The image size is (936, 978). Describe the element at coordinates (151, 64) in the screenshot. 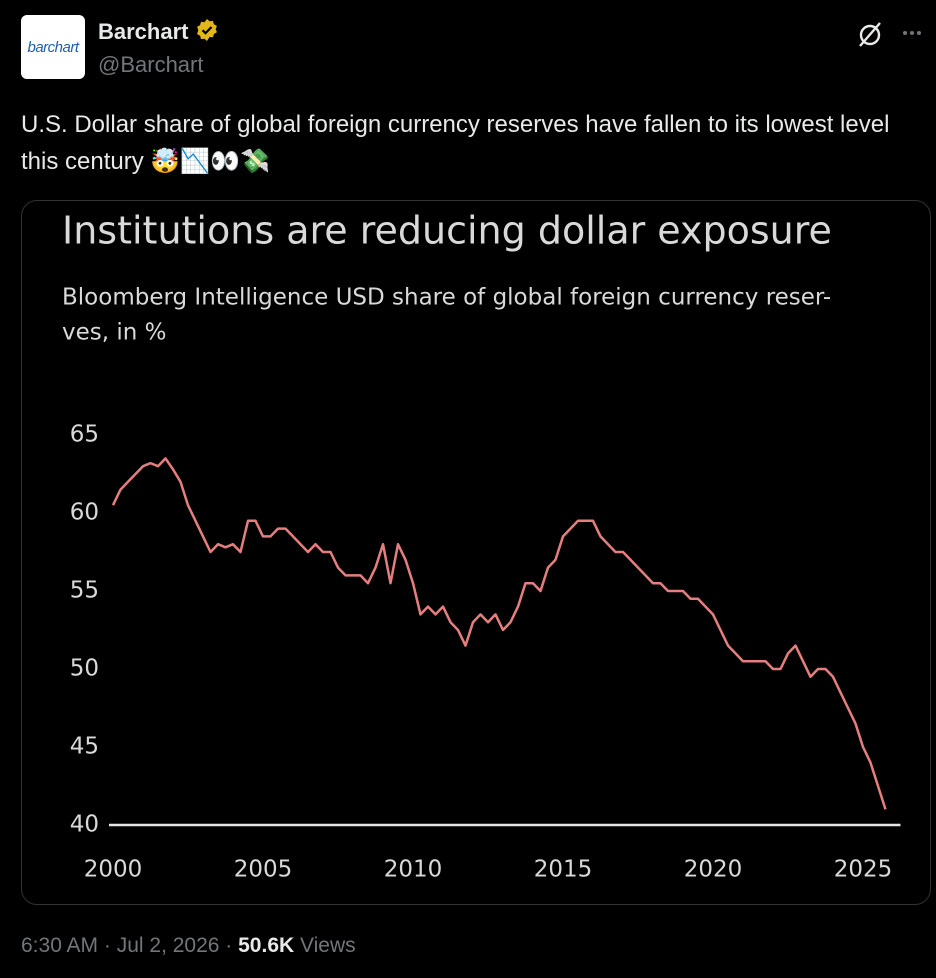

I see `author-handle: @Barchart` at that location.